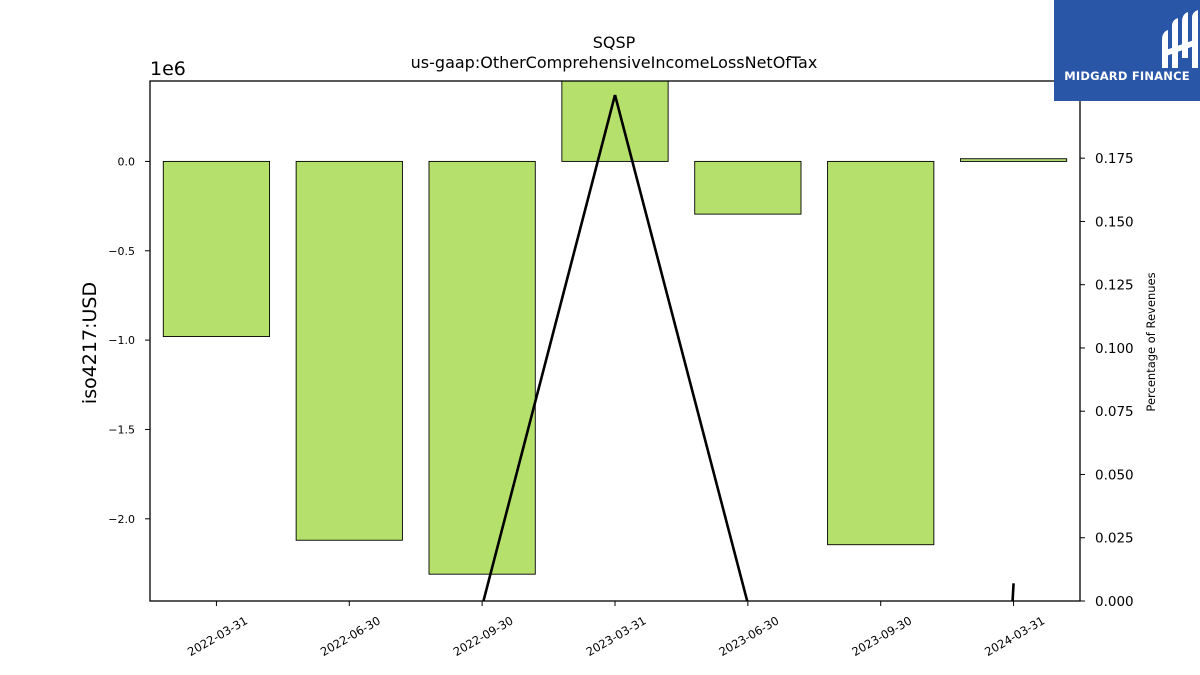 The width and height of the screenshot is (1200, 675). I want to click on logo-mark-icon, so click(1180, 39).